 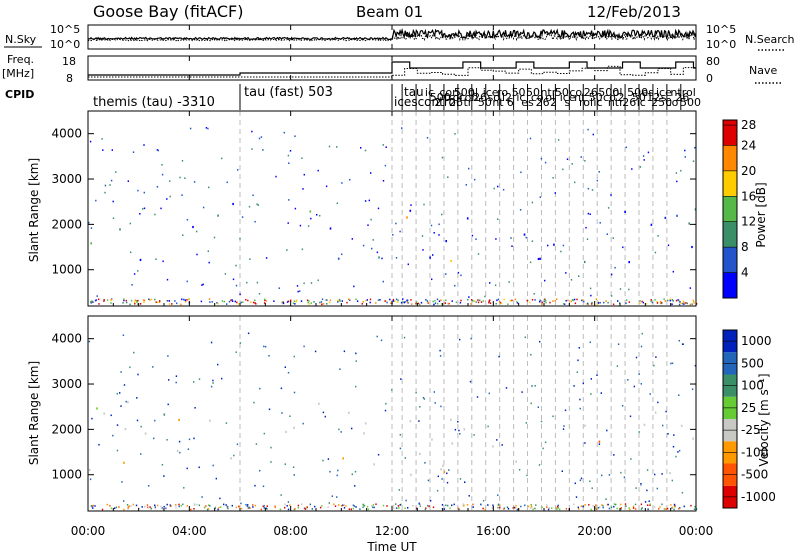 I want to click on colorbar-tick-label: 100, so click(x=752, y=386).